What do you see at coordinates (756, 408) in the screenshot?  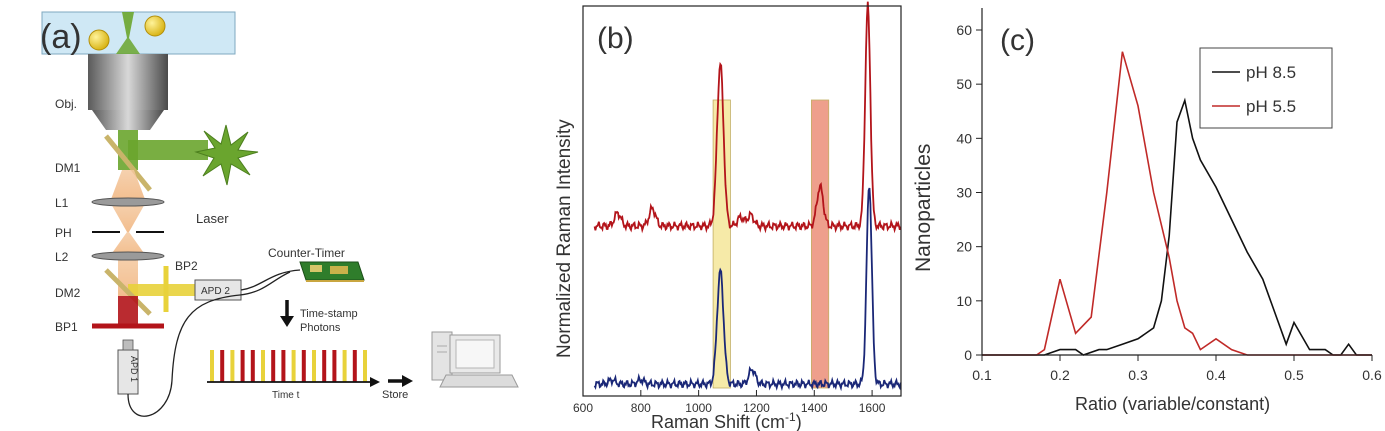 I see `x-tick-label-b: 1200` at bounding box center [756, 408].